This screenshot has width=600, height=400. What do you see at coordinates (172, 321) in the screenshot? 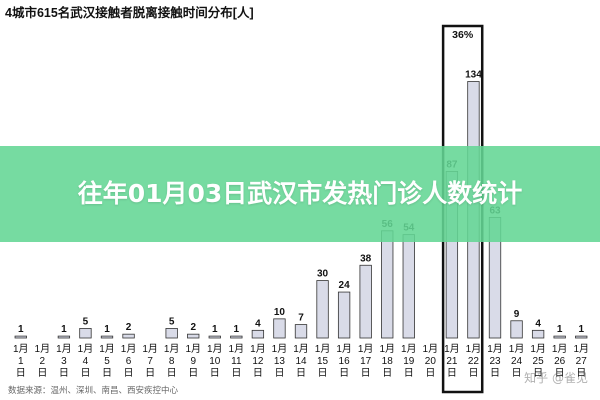
I see `bar-value-label: 5` at bounding box center [172, 321].